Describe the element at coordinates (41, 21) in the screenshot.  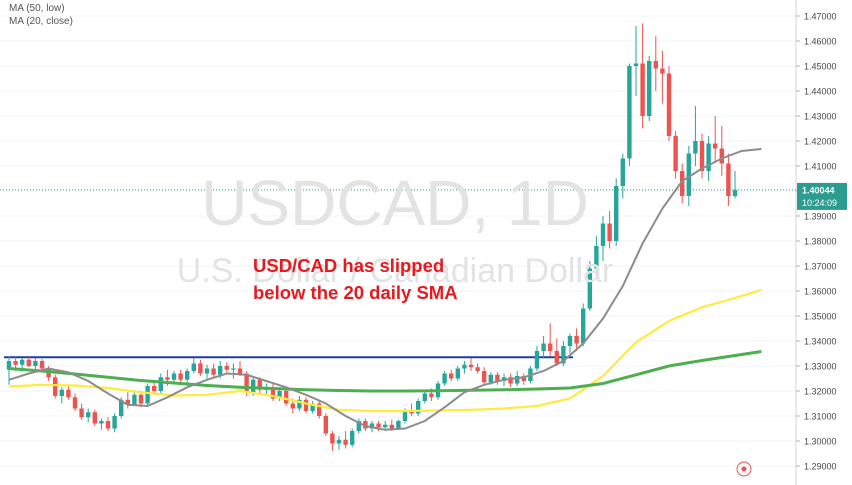
I see `legend-ma-close: MA (20, close)` at that location.